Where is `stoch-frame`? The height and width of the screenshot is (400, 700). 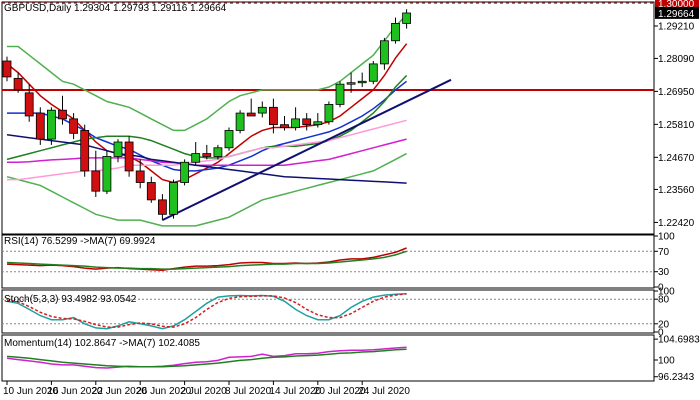
stoch-frame is located at coordinates (328, 311).